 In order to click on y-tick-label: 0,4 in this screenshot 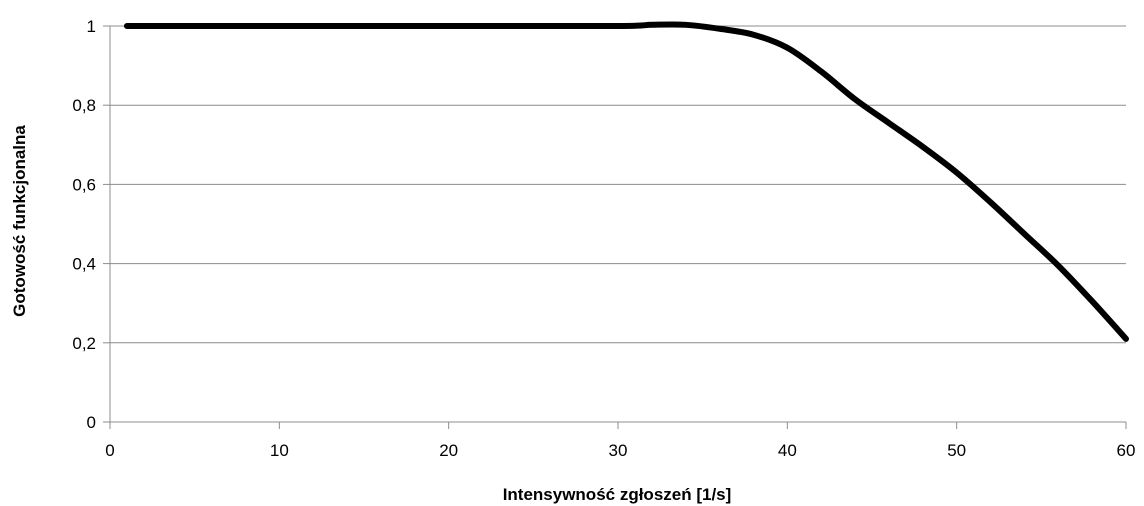, I will do `click(84, 264)`.